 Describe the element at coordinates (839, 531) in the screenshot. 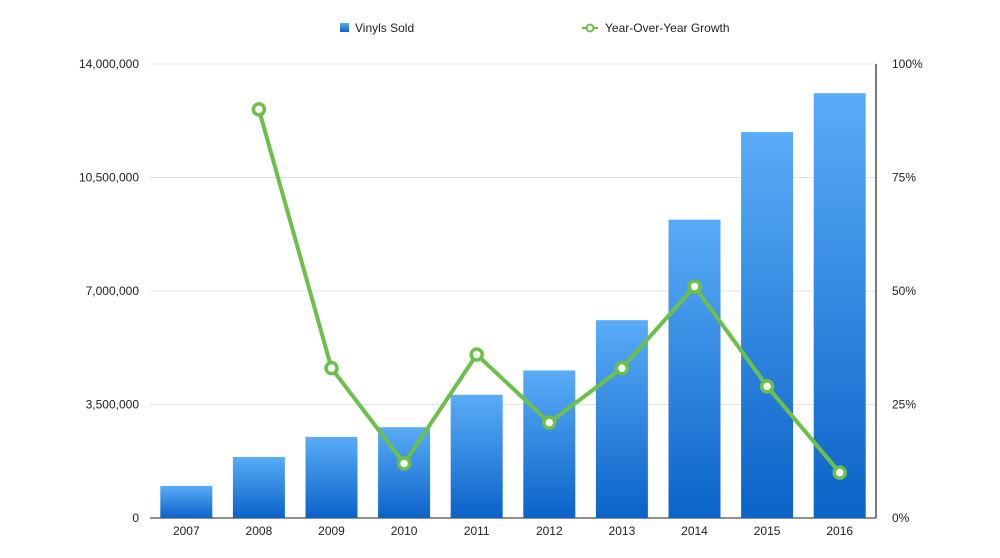

I see `x-tick-label: 2016` at that location.